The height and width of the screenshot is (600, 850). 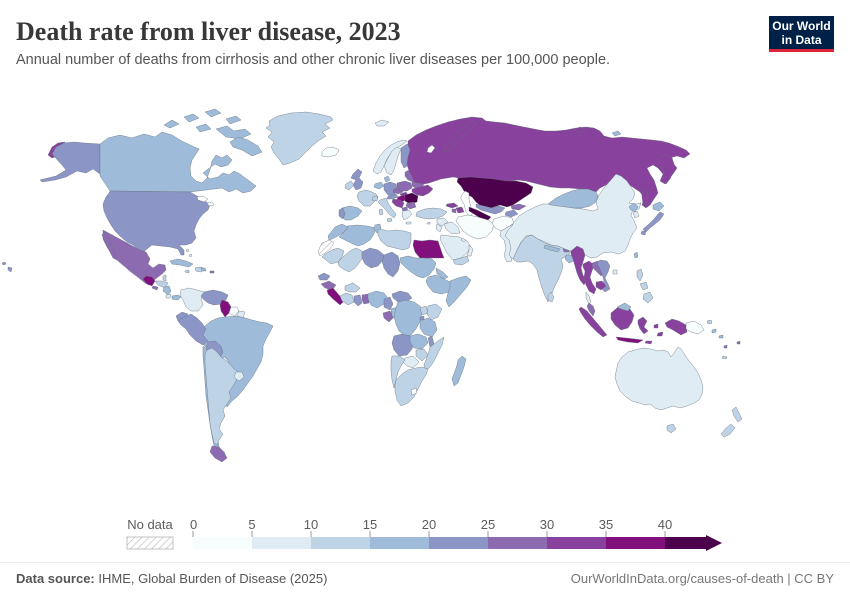 I want to click on svg-text: 40, so click(x=665, y=524).